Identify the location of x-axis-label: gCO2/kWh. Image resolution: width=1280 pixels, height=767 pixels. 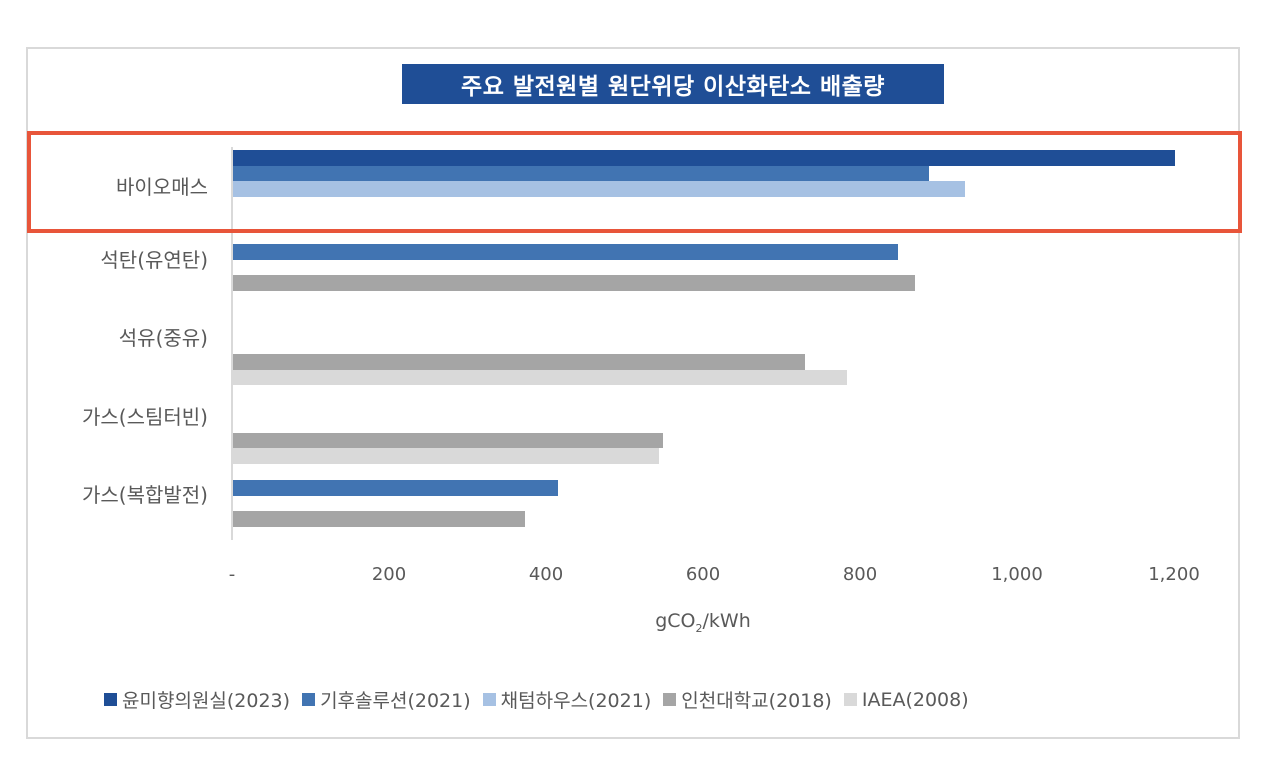
(703, 622).